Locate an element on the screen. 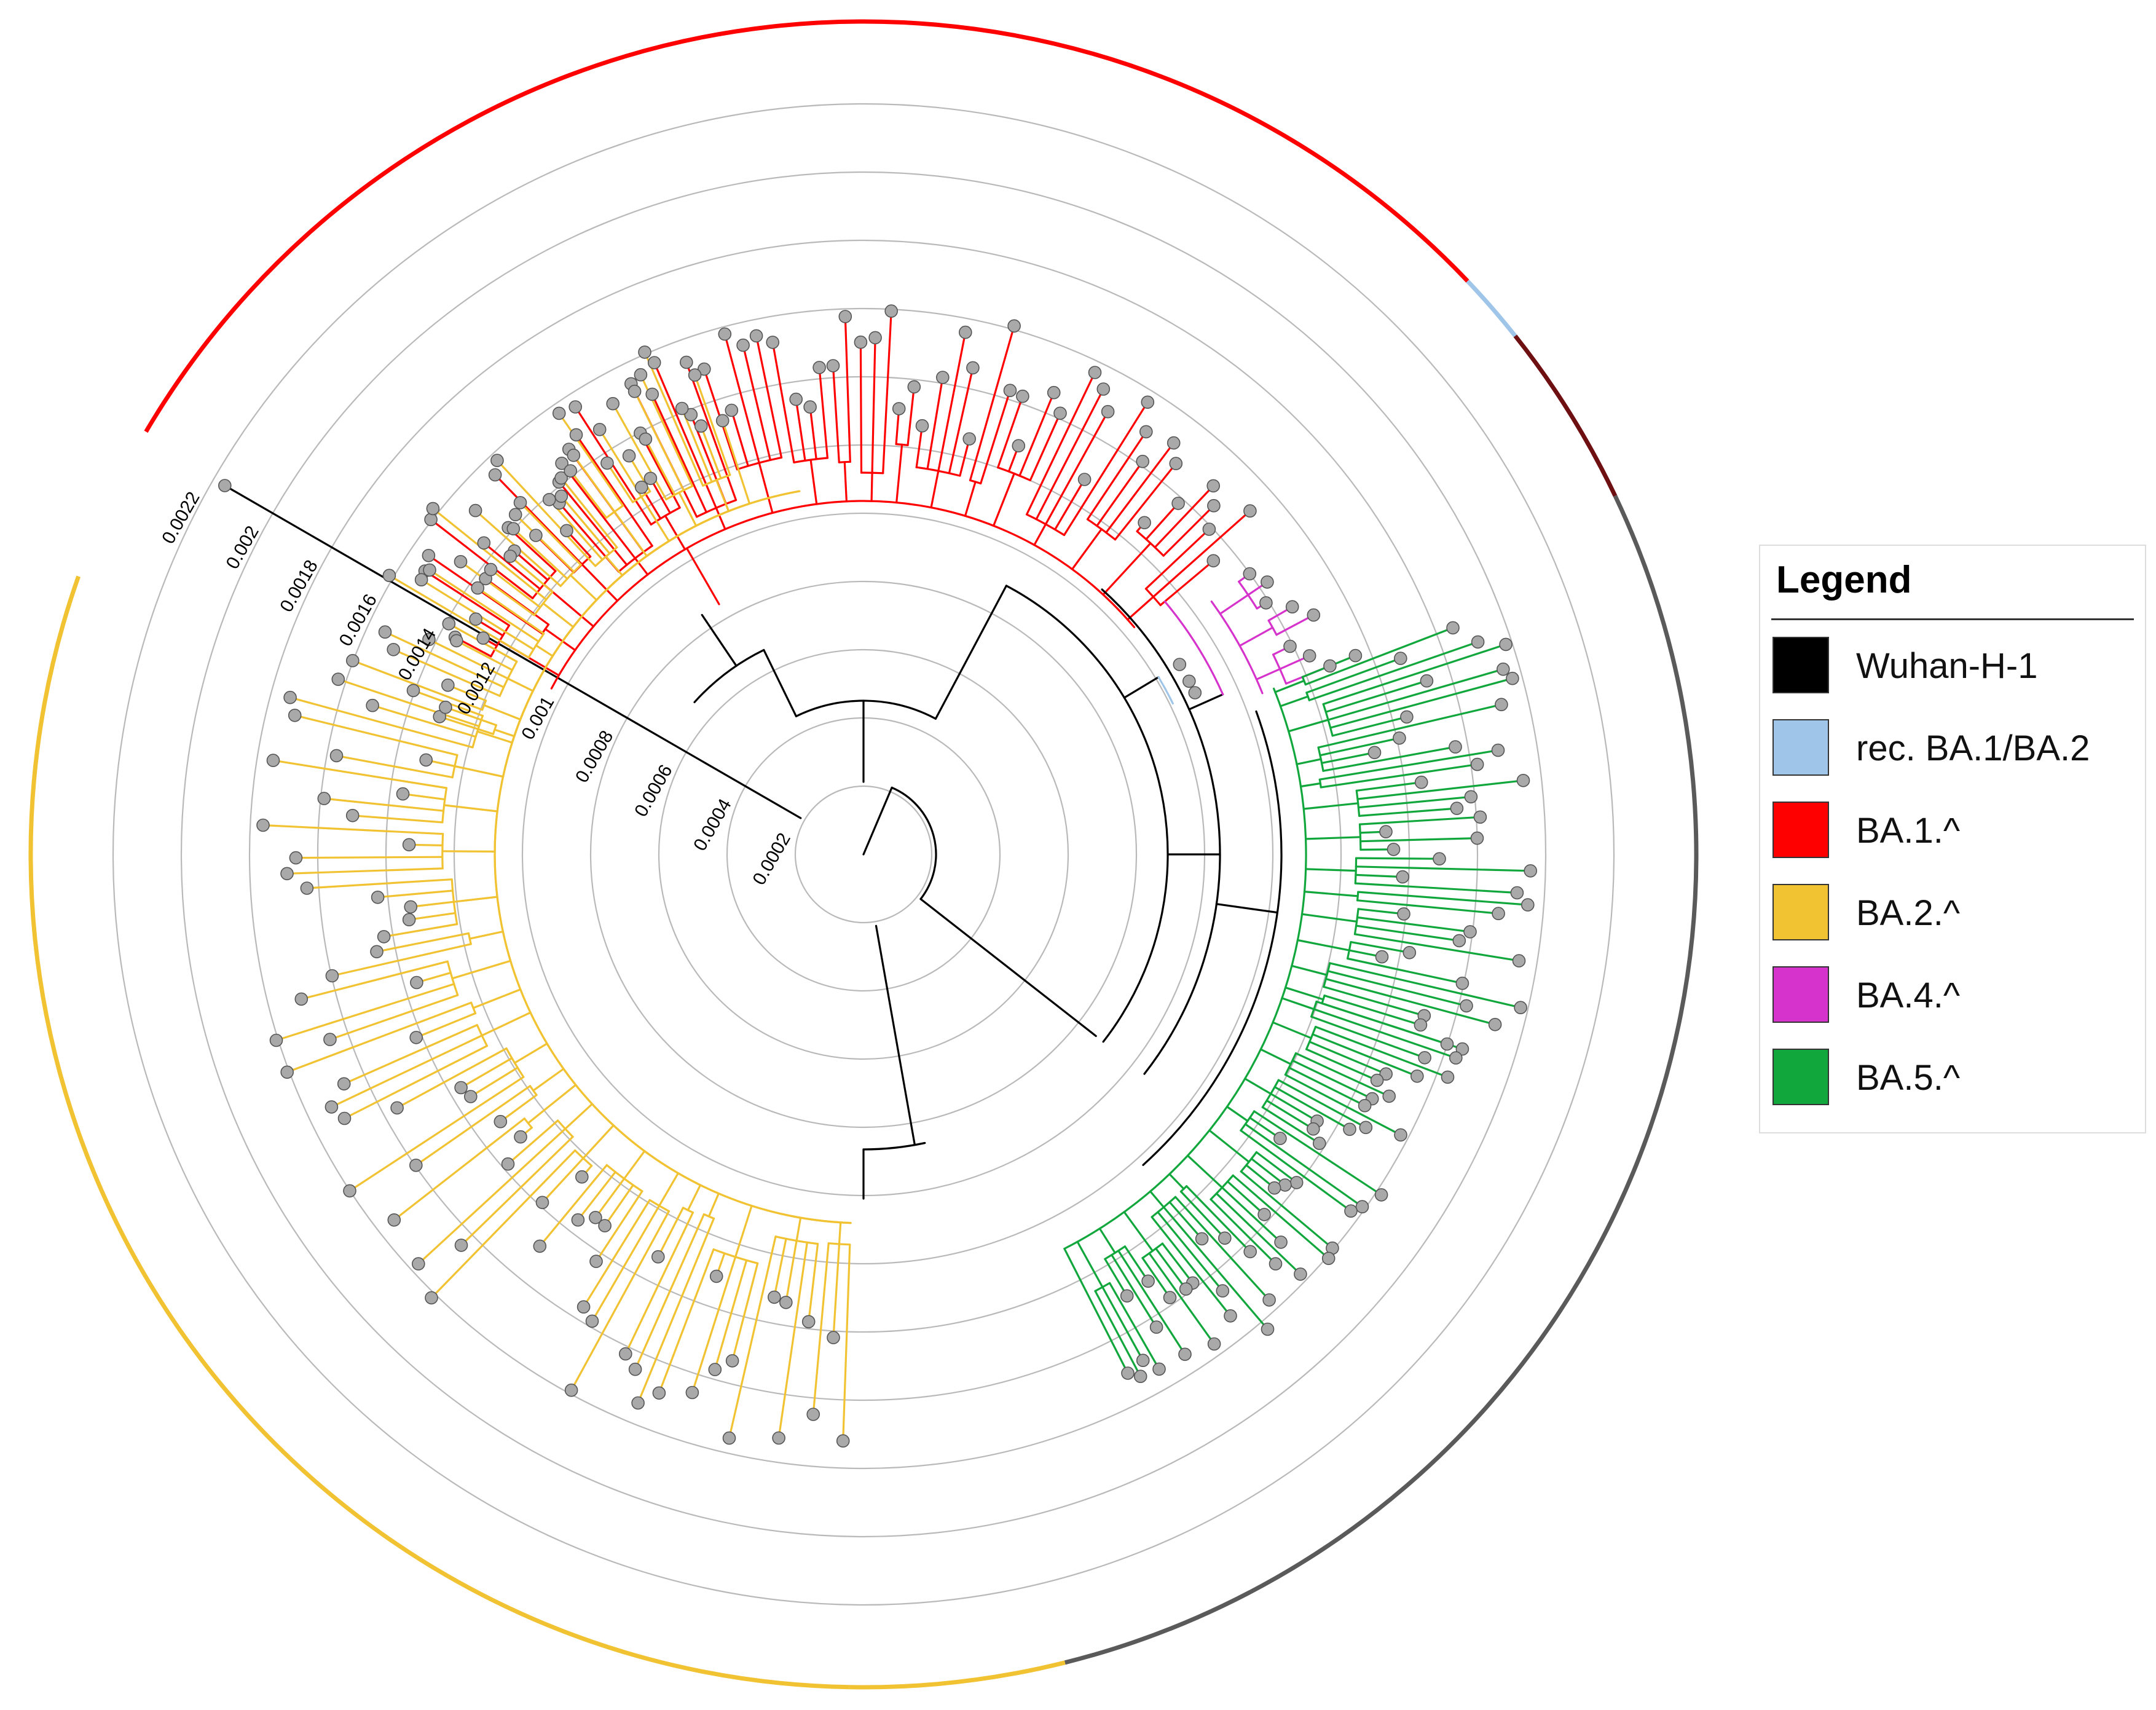 The width and height of the screenshot is (2156, 1710). legend-label-wuhan: Wuhan-H-1 is located at coordinates (1947, 666).